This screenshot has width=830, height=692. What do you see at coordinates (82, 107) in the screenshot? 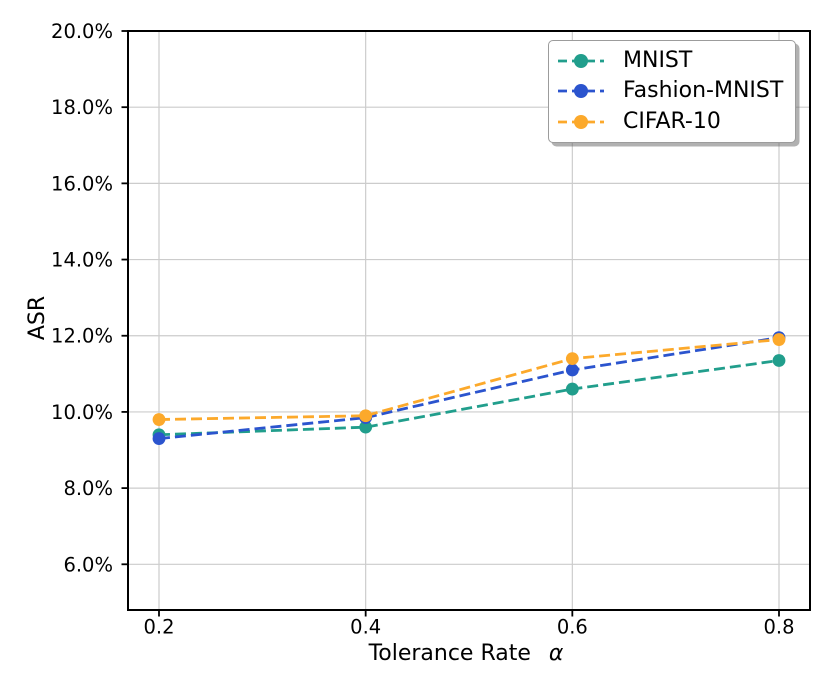
I see `y-tick-label: 18.0%` at bounding box center [82, 107].